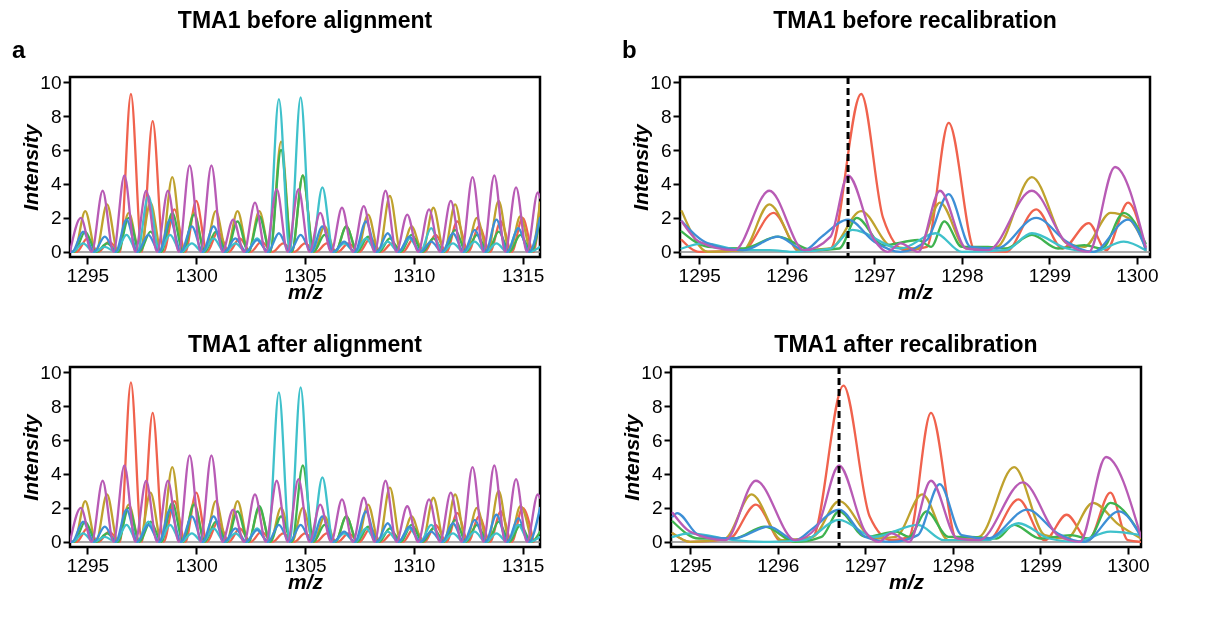  I want to click on chart-title: TMA1 after alignment, so click(305, 344).